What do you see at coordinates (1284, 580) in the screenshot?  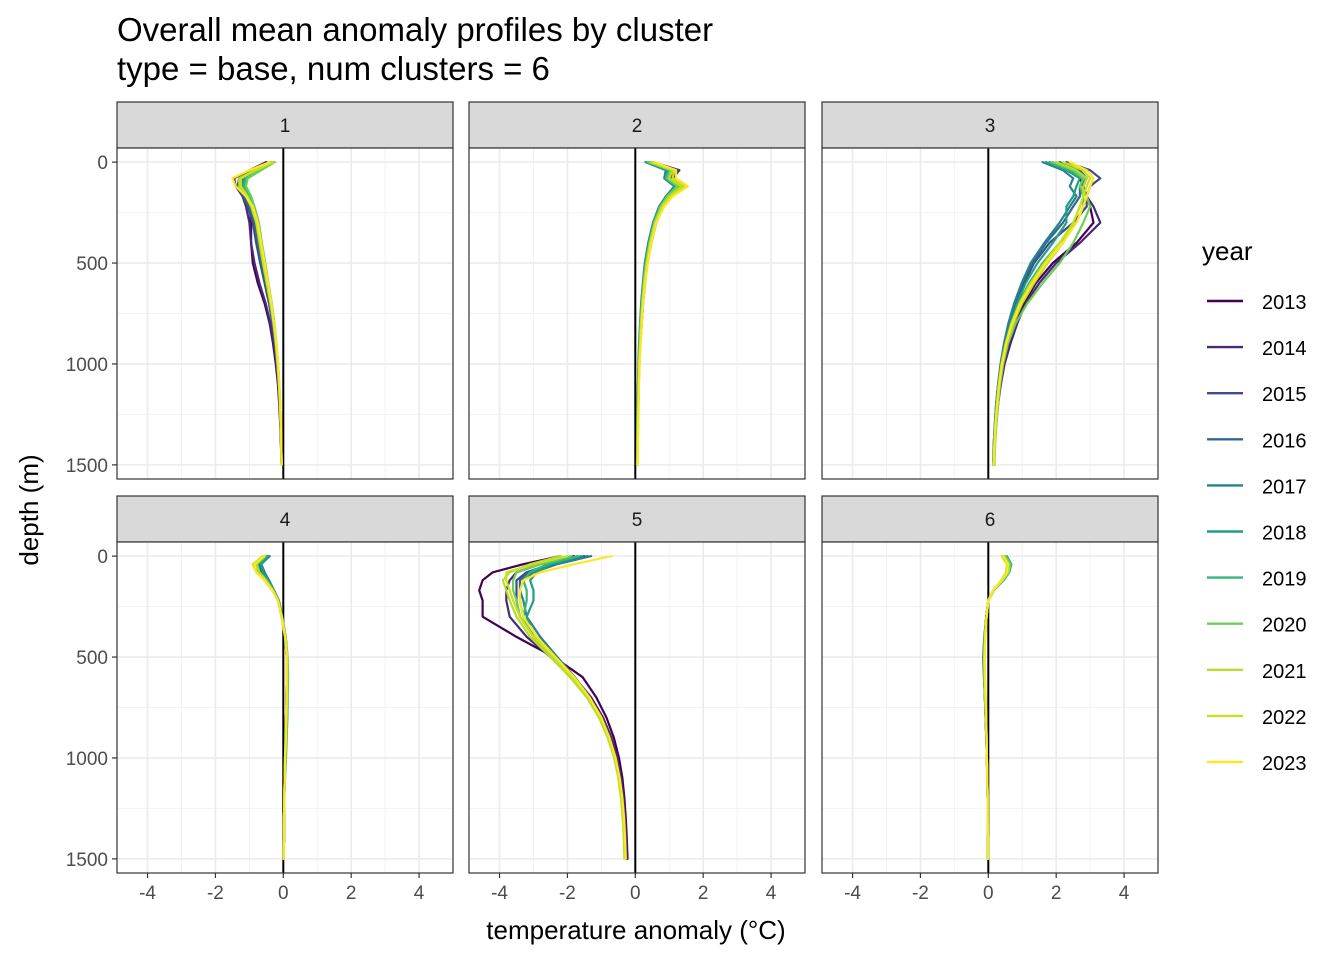 I see `legend-label-2019: 2019` at bounding box center [1284, 580].